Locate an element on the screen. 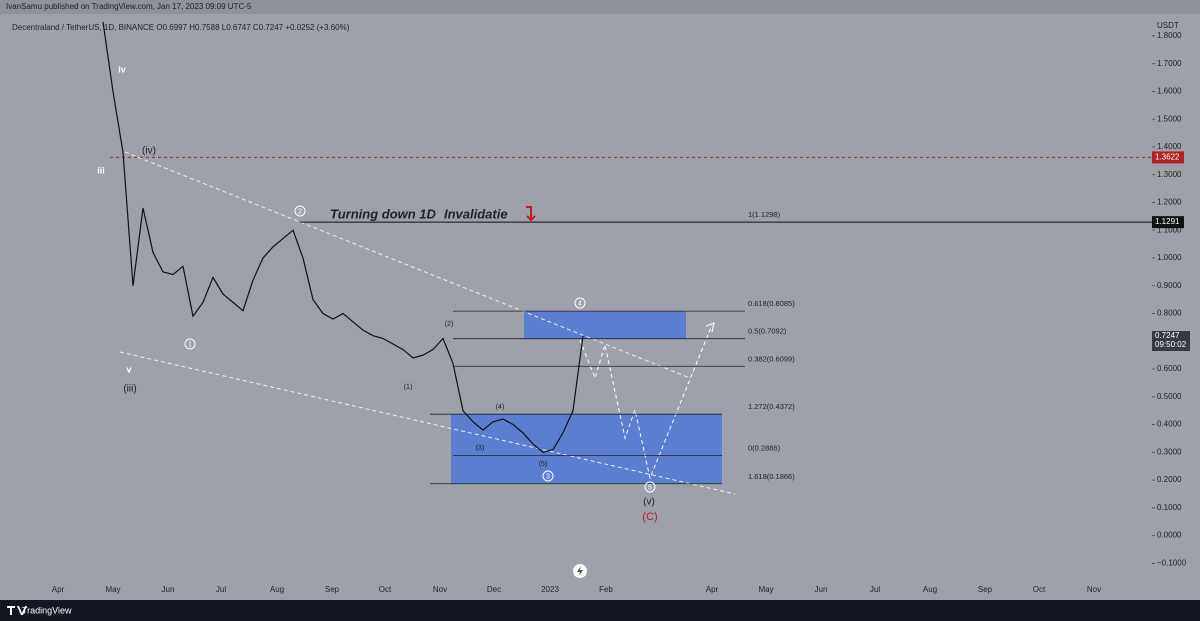 The image size is (1200, 621). price-label: 0.7247 is located at coordinates (1167, 335).